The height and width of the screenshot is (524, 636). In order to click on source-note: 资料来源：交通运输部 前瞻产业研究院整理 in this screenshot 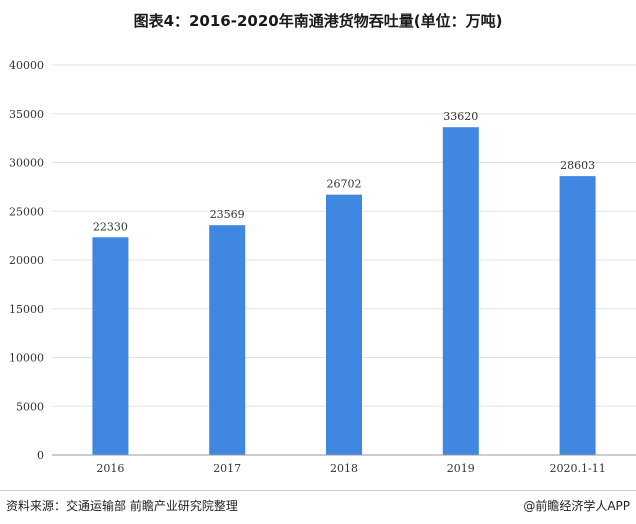, I will do `click(122, 506)`.